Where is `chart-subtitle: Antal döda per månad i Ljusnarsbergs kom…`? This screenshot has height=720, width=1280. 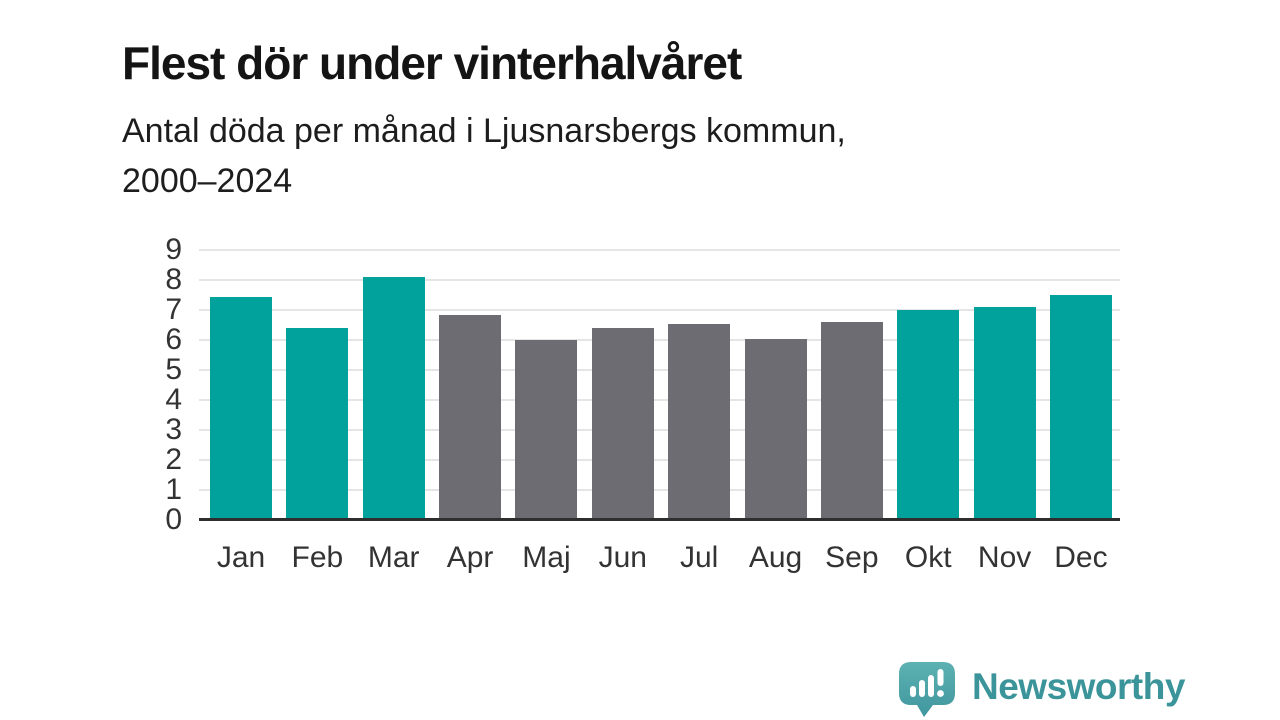
chart-subtitle: Antal döda per månad i Ljusnarsbergs kom… is located at coordinates (484, 156).